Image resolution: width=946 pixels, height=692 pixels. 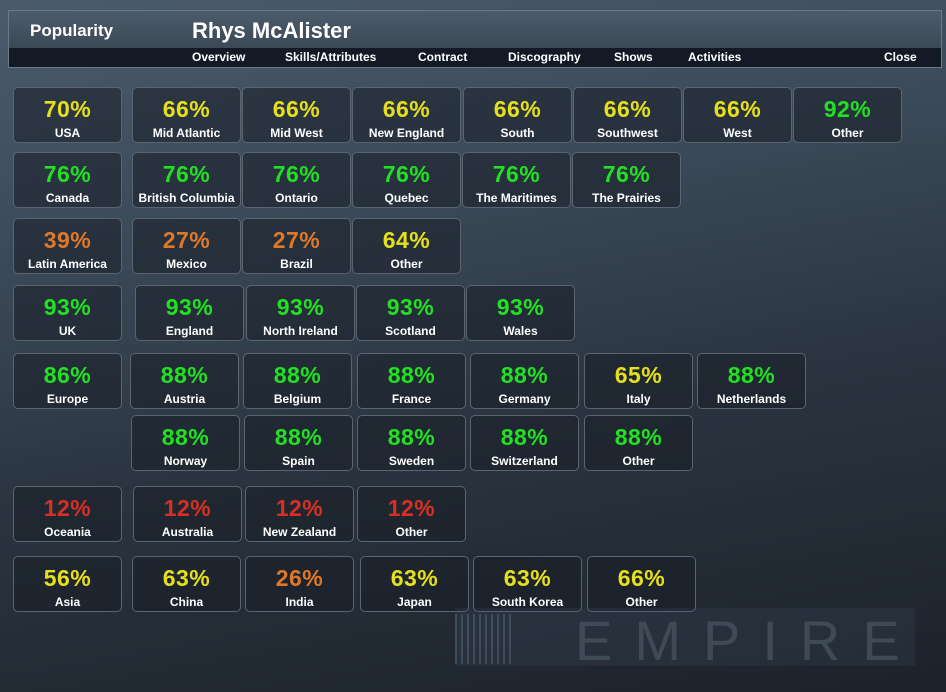 I want to click on region-tile: 76% Quebec, so click(x=406, y=180).